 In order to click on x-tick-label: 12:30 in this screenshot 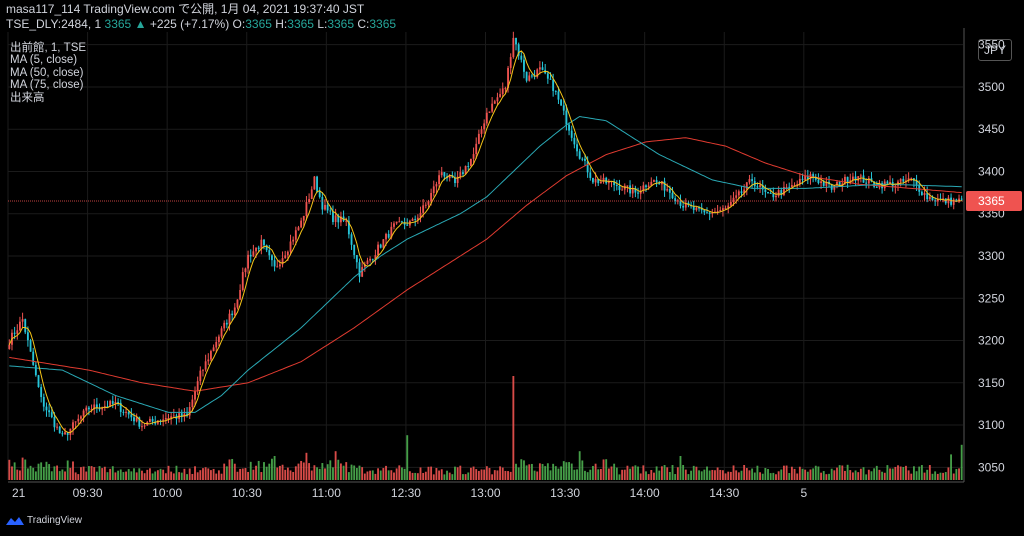, I will do `click(406, 493)`.